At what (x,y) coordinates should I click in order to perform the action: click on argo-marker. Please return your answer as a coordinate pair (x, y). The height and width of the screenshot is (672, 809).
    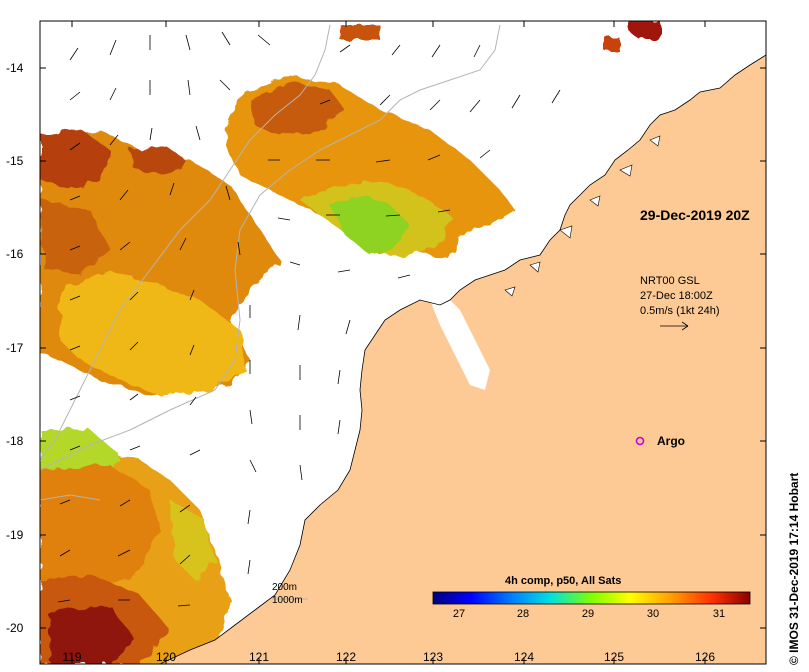
    Looking at the image, I should click on (640, 441).